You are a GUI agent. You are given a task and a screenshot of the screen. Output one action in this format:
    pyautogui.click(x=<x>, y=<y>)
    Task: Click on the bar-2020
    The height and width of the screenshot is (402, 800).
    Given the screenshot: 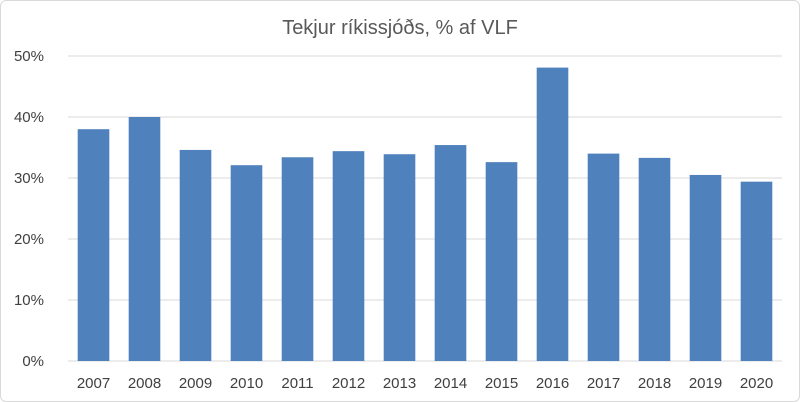 What is the action you would take?
    pyautogui.click(x=756, y=271)
    